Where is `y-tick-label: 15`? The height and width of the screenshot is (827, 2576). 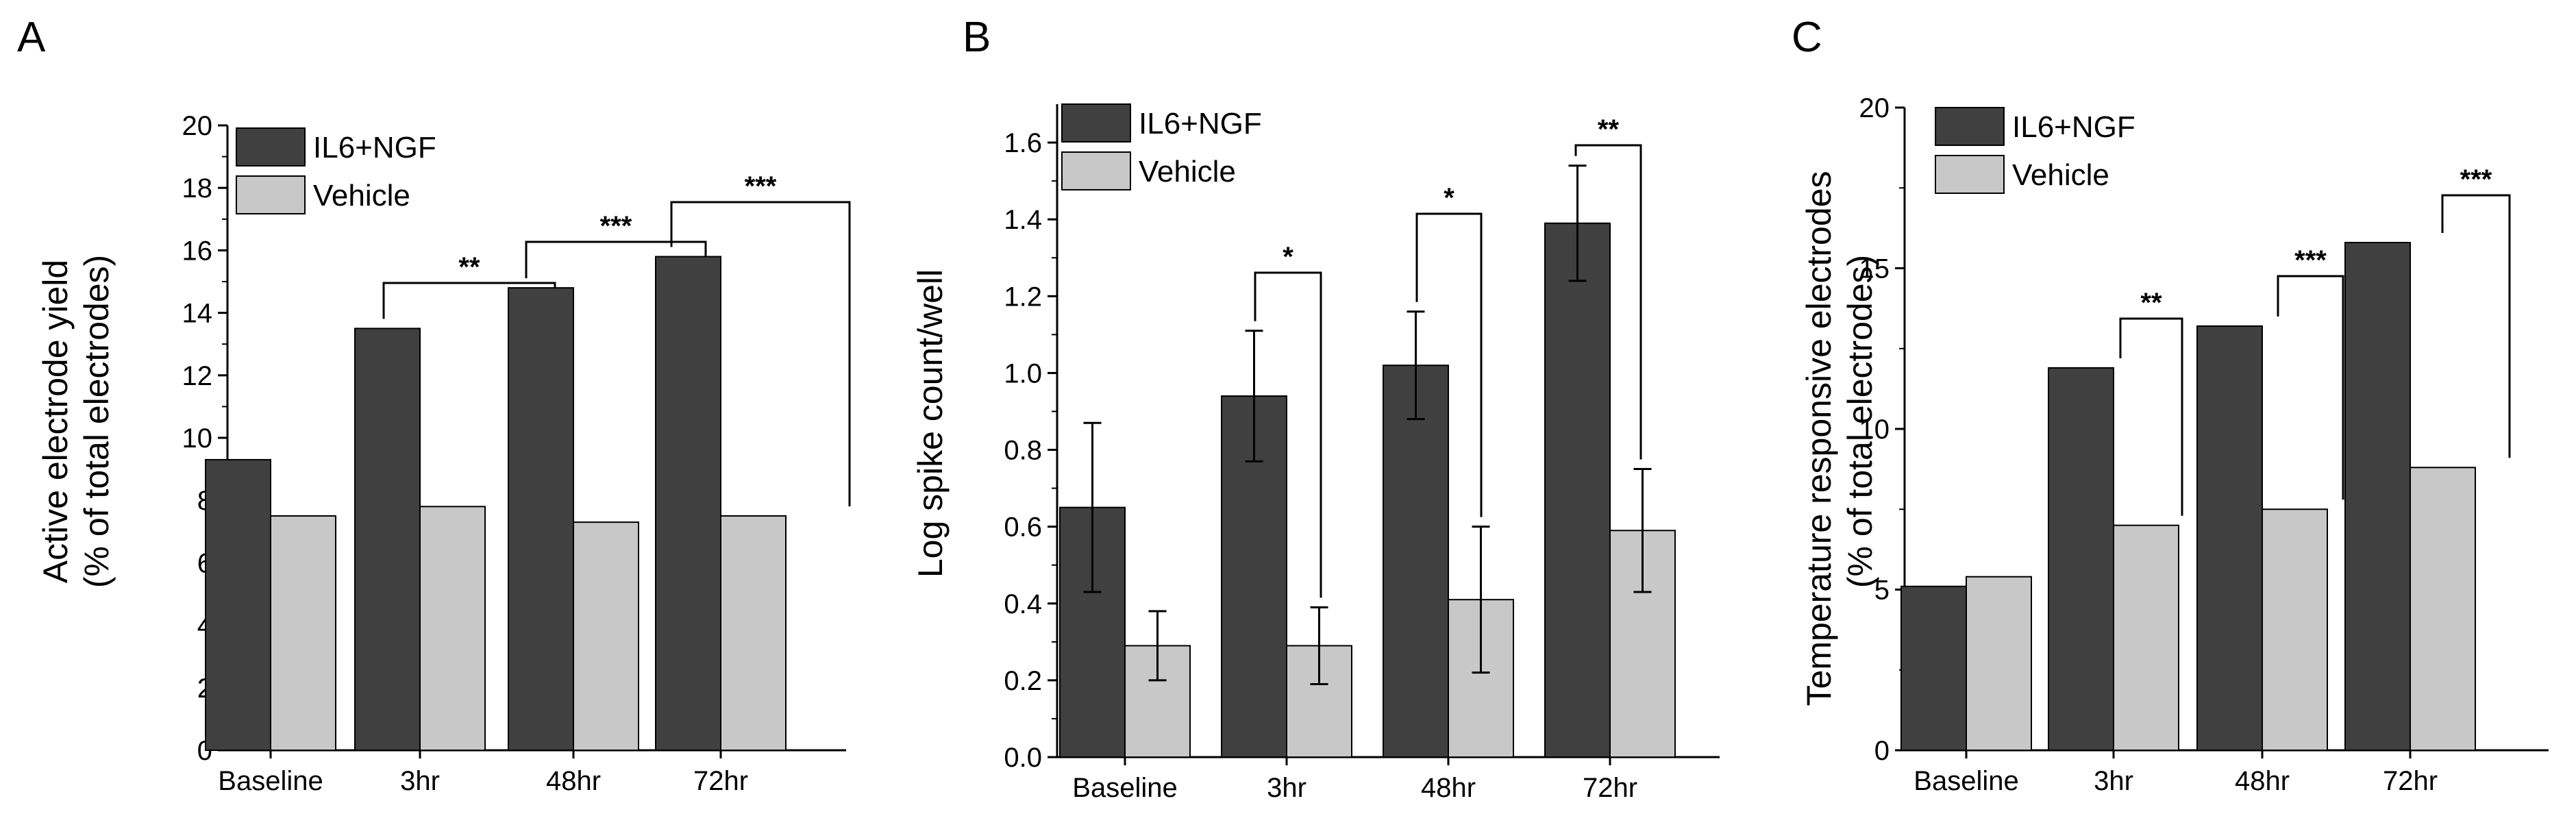 y-tick-label: 15 is located at coordinates (1874, 269).